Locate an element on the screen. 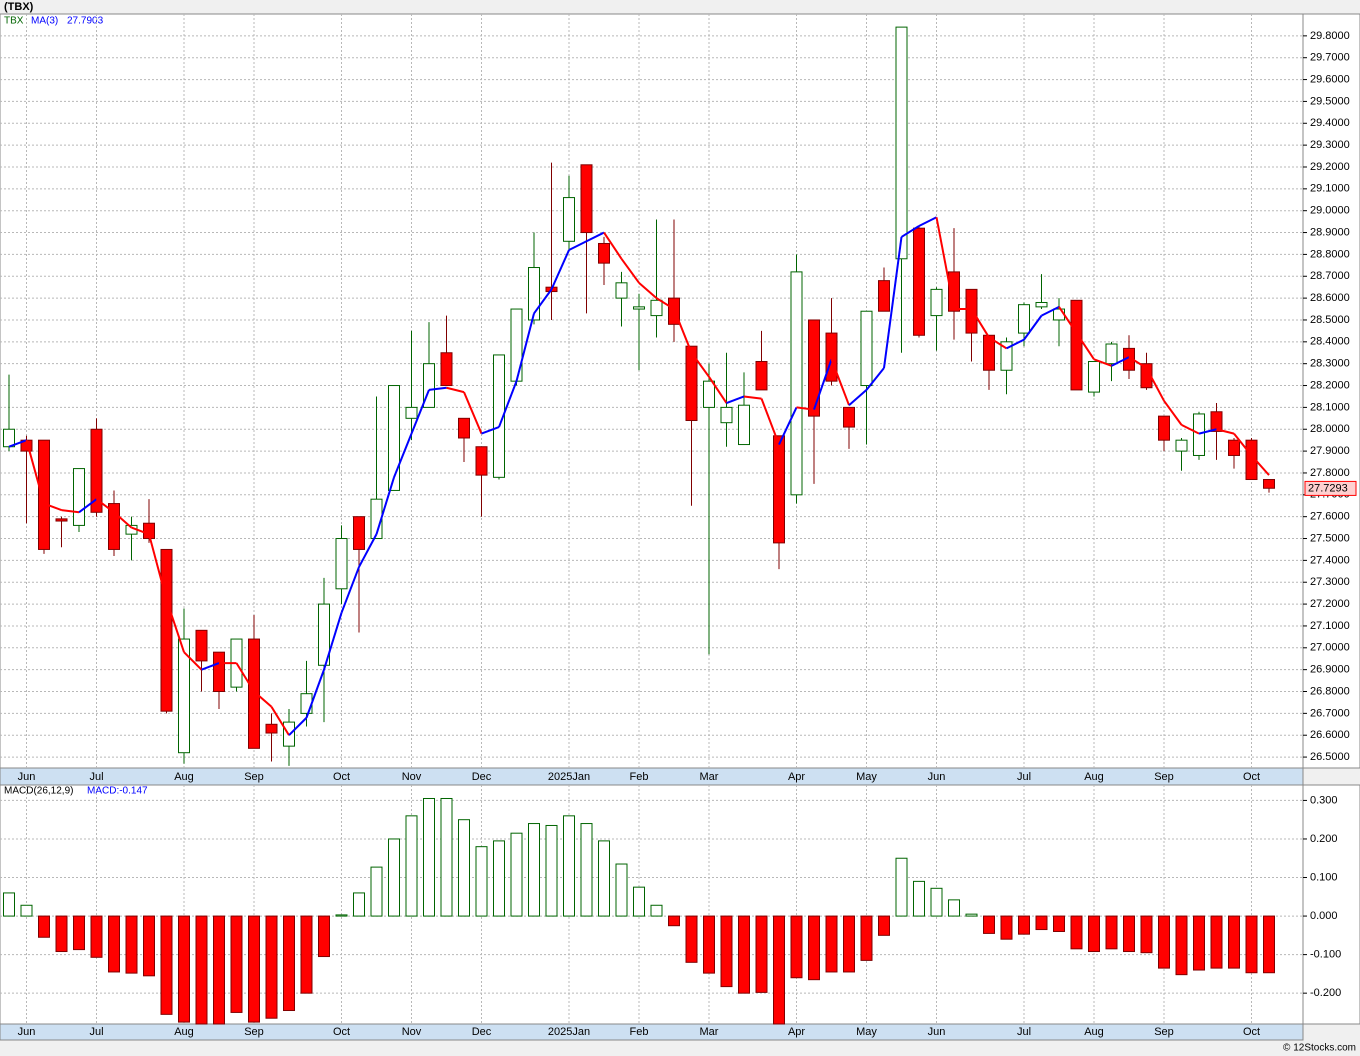 The width and height of the screenshot is (1360, 1056). x-tick-label: Dec is located at coordinates (482, 777).